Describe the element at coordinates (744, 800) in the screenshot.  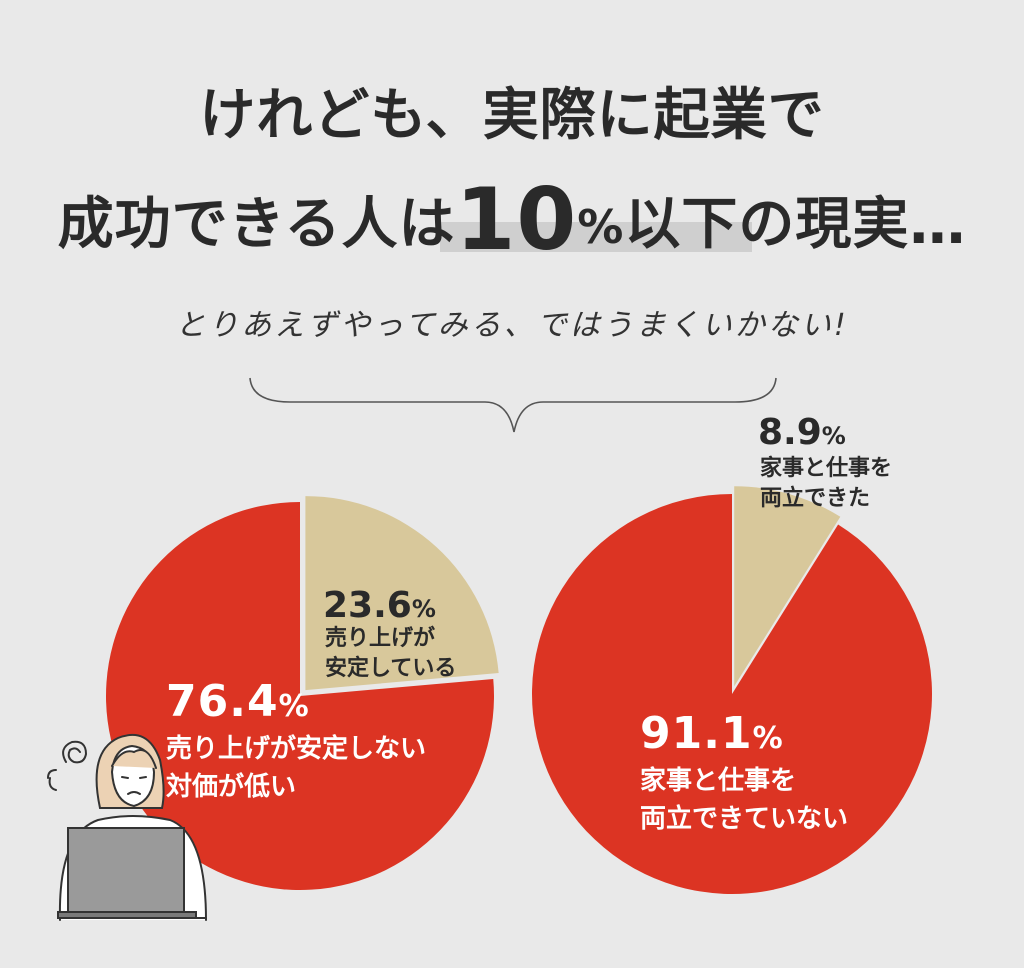
I see `pie2-major-label: 家事と仕事を両立できていない` at that location.